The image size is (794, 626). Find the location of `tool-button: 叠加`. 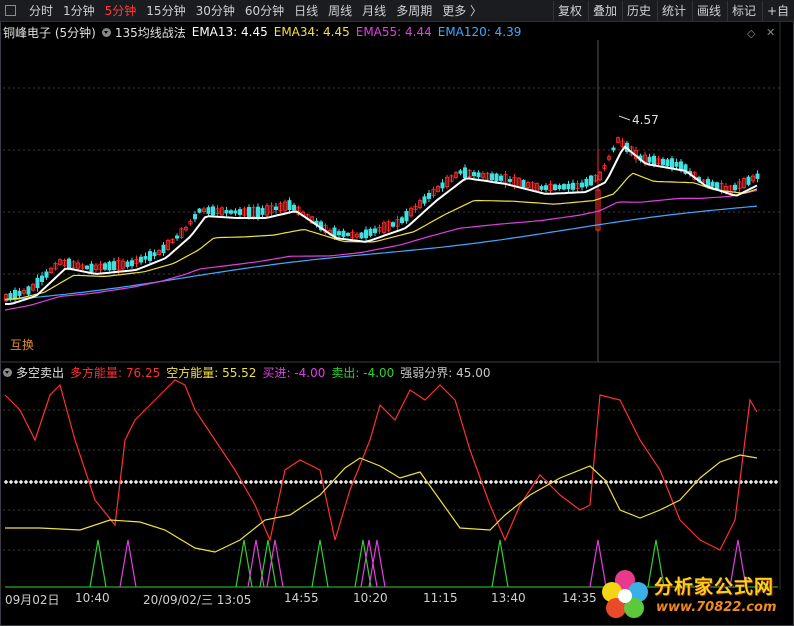

tool-button: 叠加 is located at coordinates (604, 11).